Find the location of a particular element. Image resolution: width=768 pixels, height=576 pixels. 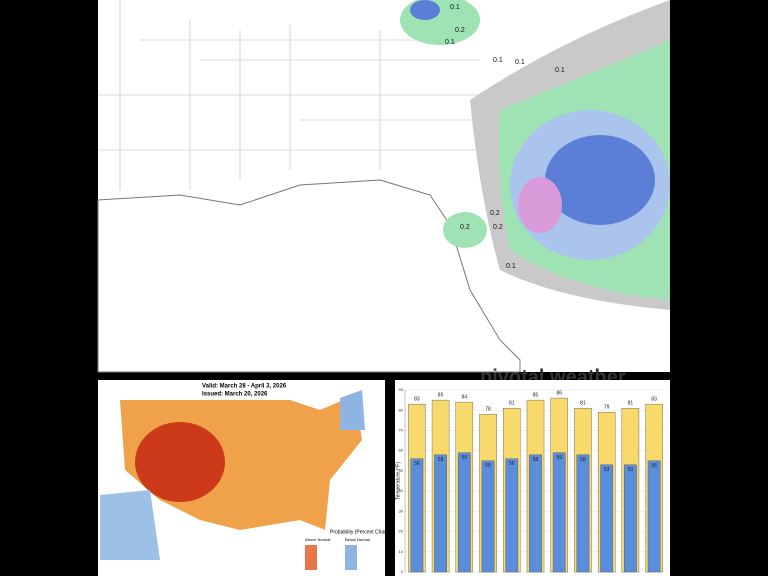

map-labels: 0.1 0.2 0.1 0.1 0.1 0.2 0.2 0.1 0.2 0.1 is located at coordinates (505, 137).